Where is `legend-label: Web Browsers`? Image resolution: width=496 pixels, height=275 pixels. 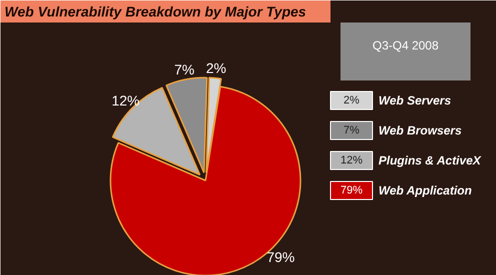
legend-label: Web Browsers is located at coordinates (420, 131).